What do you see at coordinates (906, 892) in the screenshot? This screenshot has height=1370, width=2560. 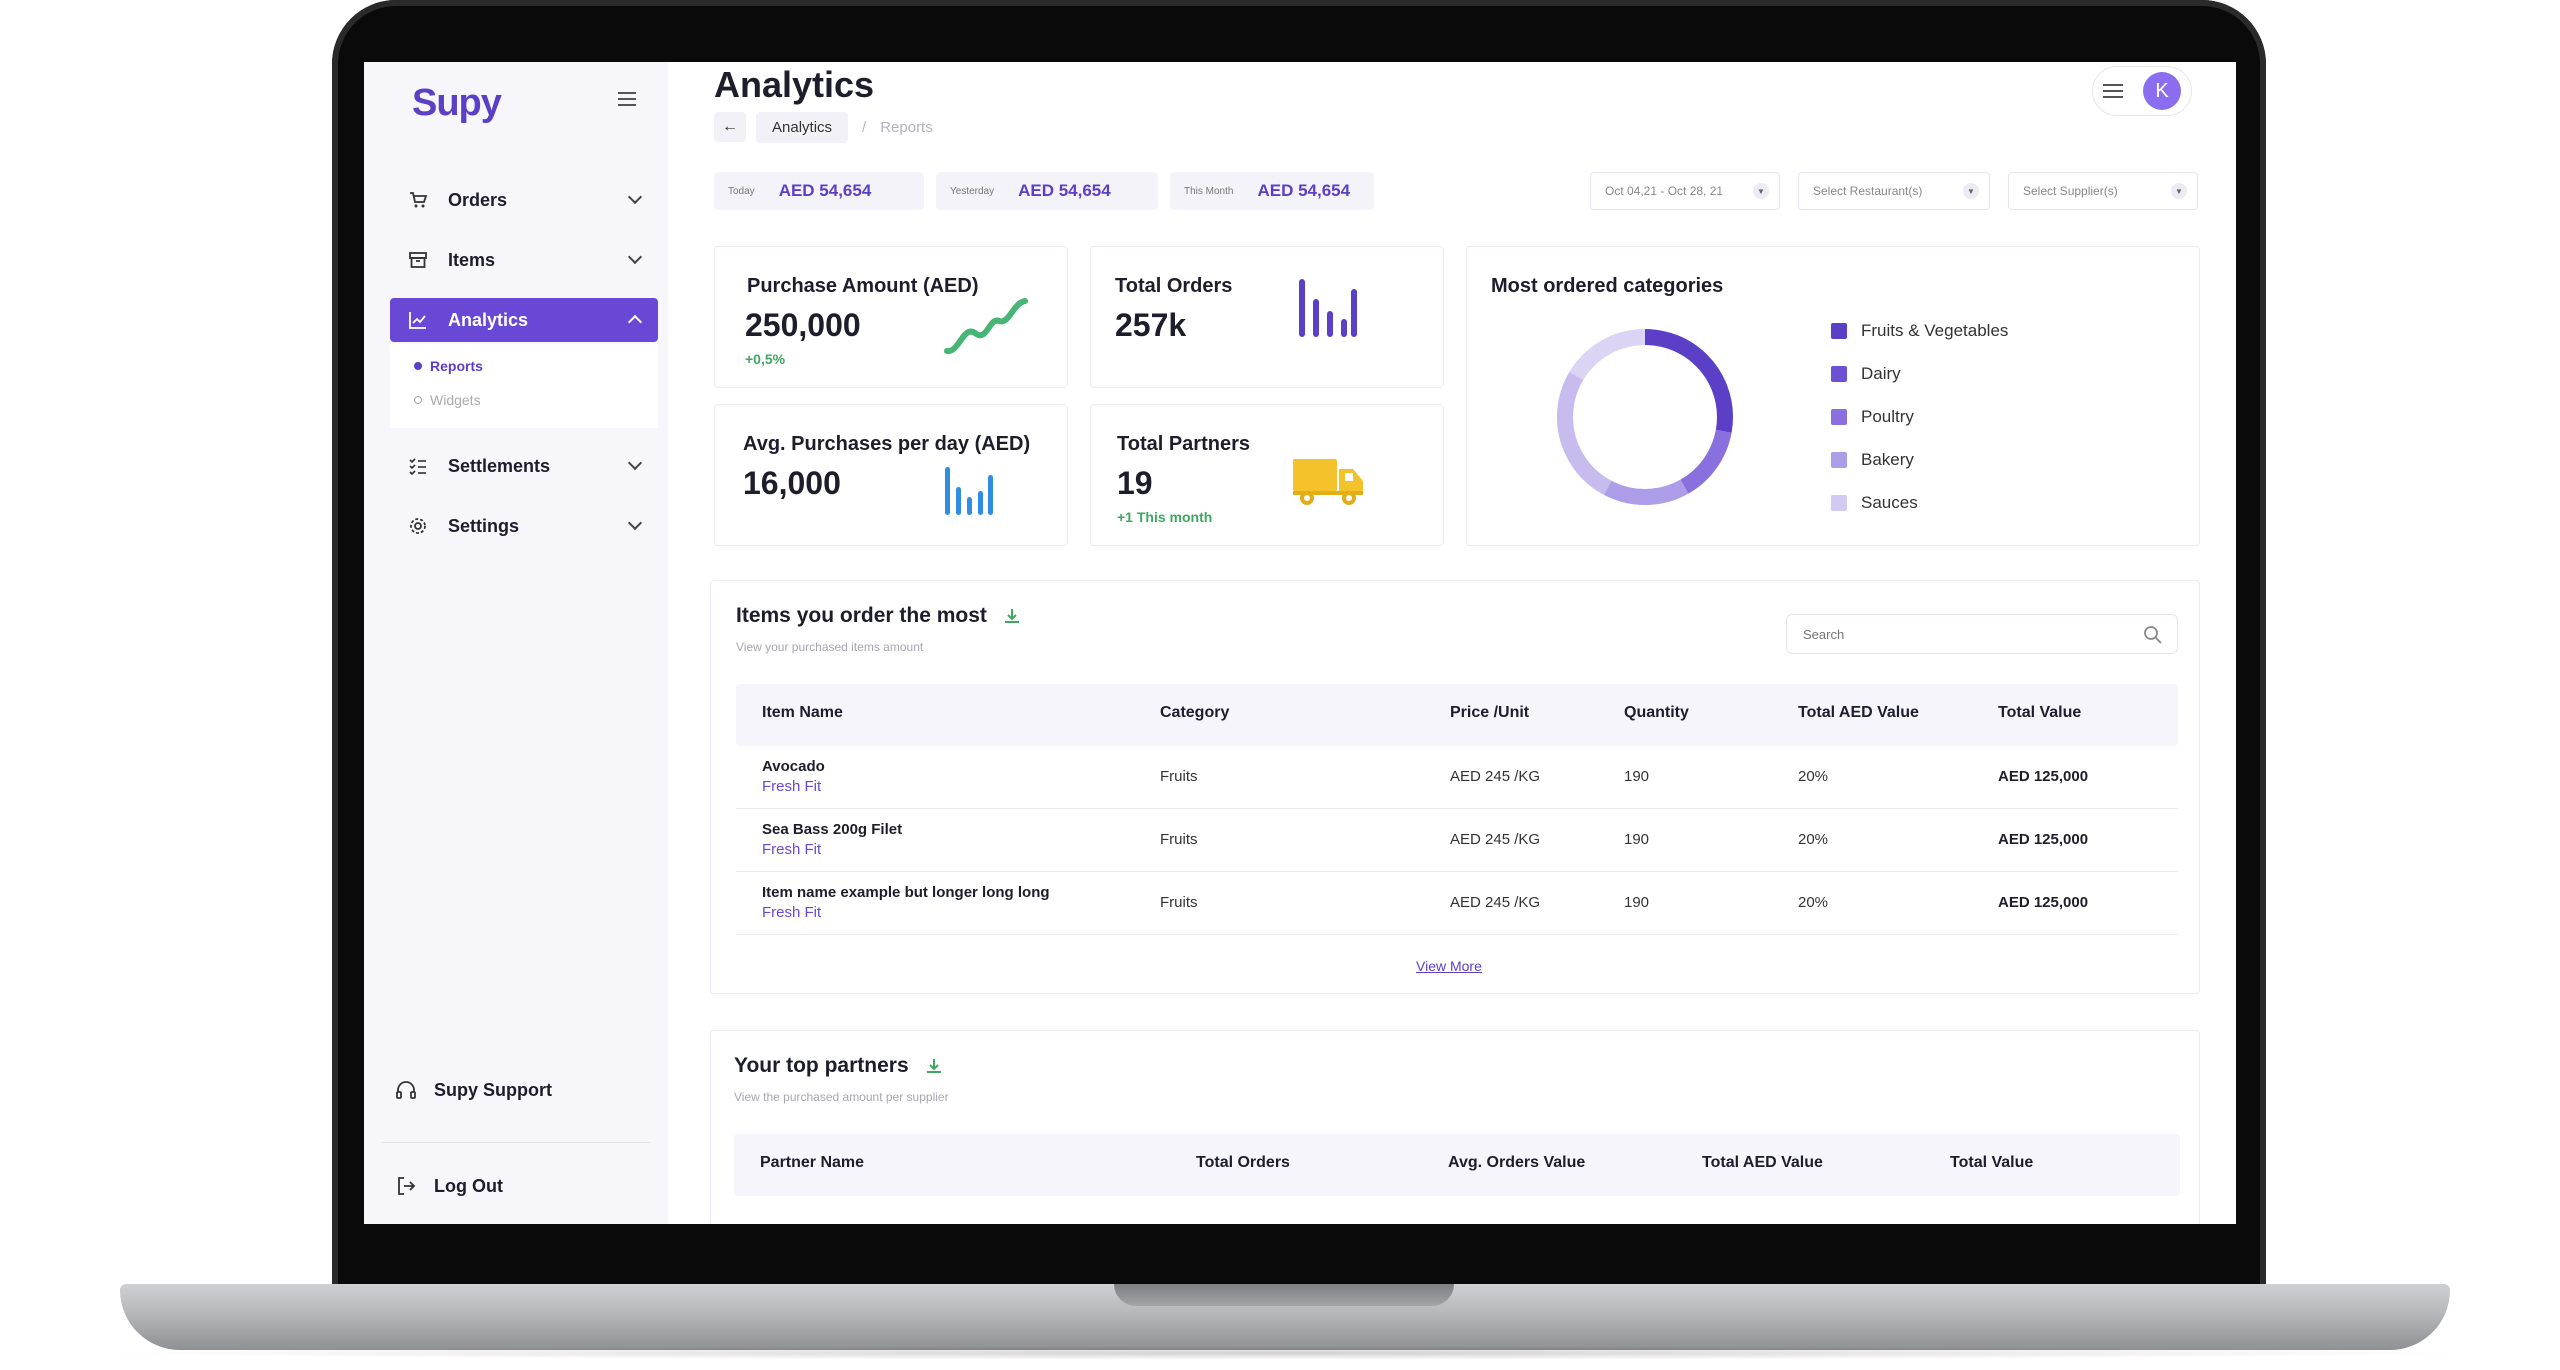 I see `item-name: Item name example but longer long long` at bounding box center [906, 892].